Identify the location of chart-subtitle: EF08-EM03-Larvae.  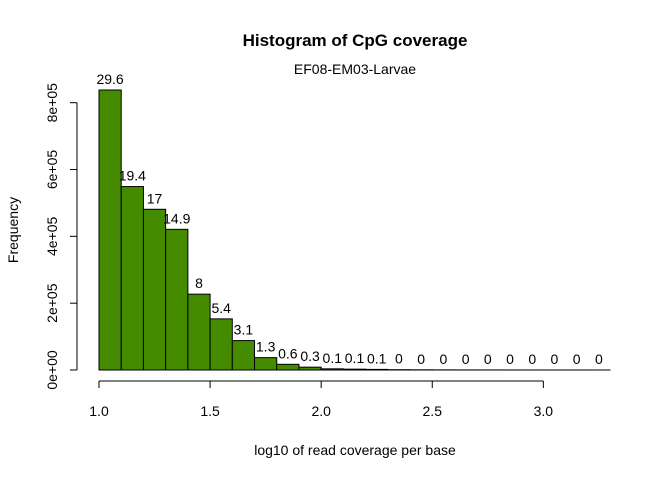
(355, 69).